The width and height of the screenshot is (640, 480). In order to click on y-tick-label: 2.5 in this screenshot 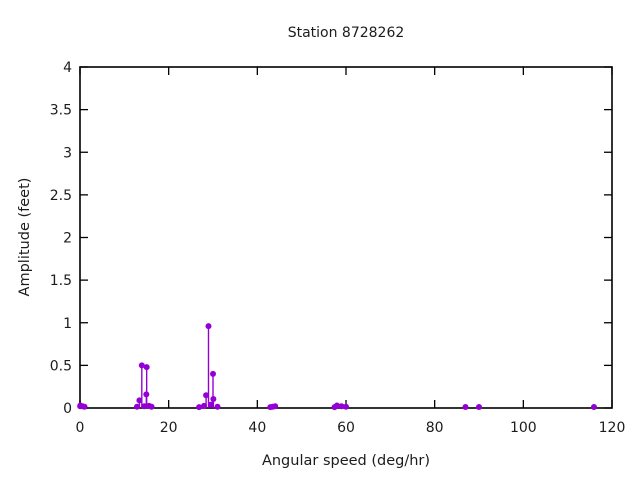, I will do `click(61, 196)`.